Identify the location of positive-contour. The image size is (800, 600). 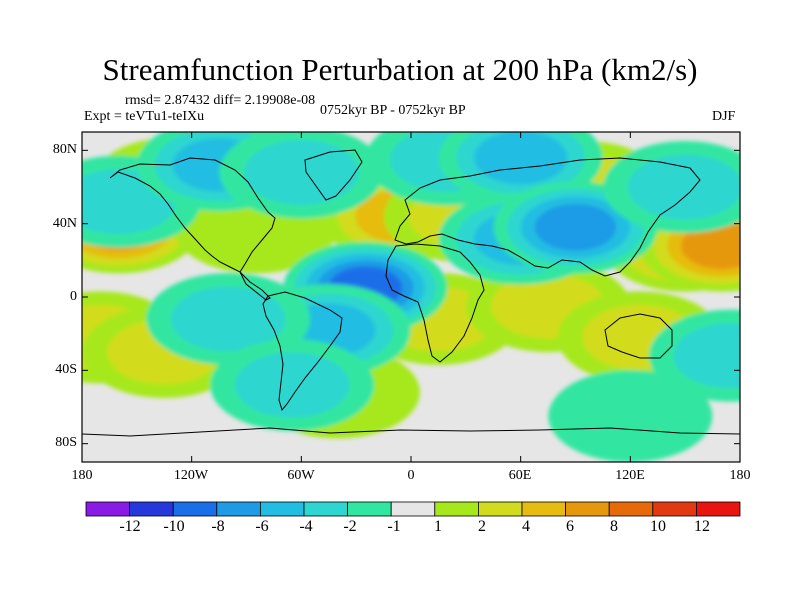
(710, 245).